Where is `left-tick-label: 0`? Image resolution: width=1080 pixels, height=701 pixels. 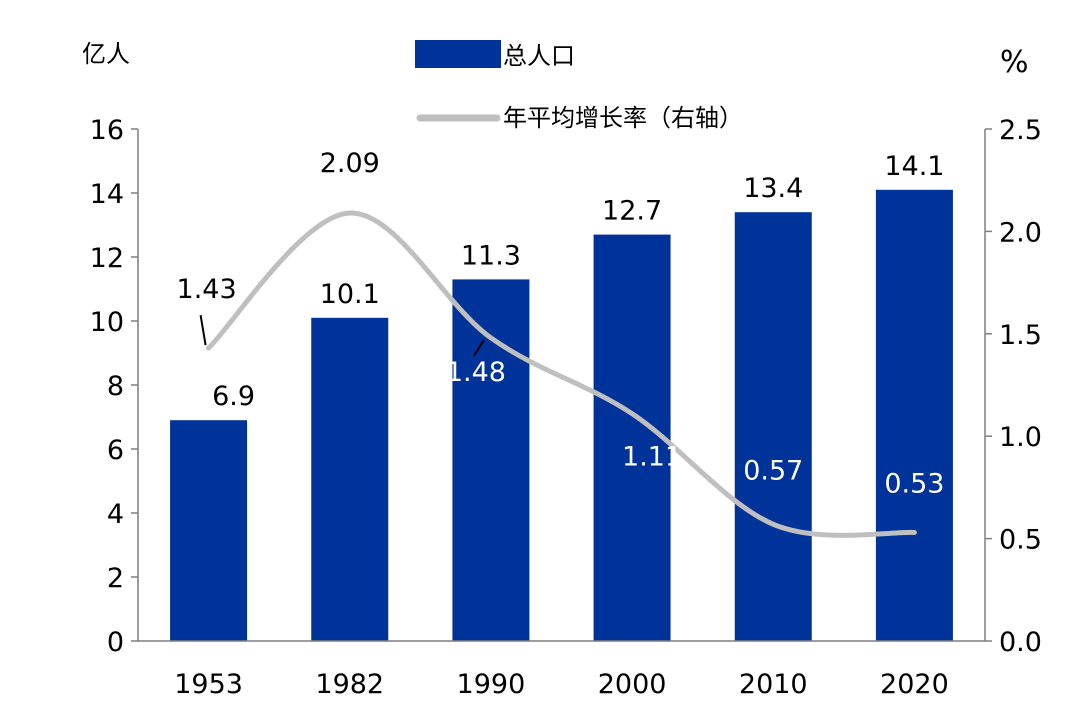 left-tick-label: 0 is located at coordinates (115, 642).